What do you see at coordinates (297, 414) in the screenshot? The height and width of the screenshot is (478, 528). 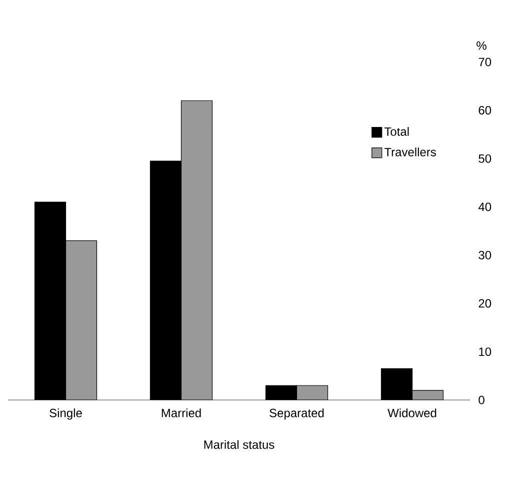 I see `x-tick-label: Separated` at bounding box center [297, 414].